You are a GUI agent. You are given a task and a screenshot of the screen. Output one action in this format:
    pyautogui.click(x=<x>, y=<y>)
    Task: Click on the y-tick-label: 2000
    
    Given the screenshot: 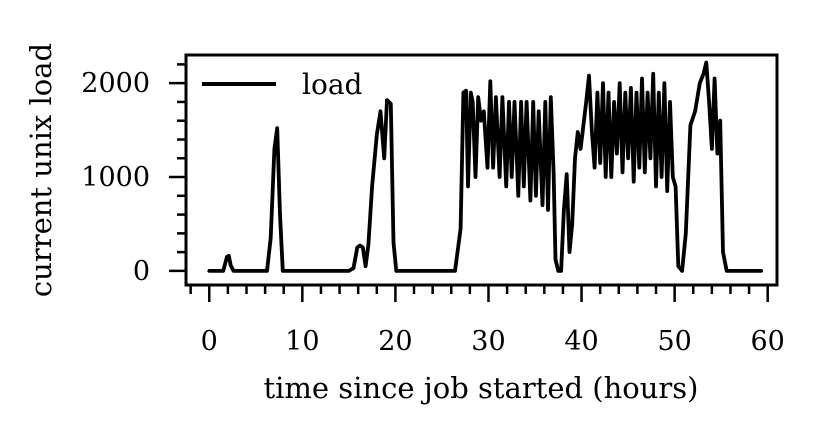 What is the action you would take?
    pyautogui.click(x=115, y=83)
    